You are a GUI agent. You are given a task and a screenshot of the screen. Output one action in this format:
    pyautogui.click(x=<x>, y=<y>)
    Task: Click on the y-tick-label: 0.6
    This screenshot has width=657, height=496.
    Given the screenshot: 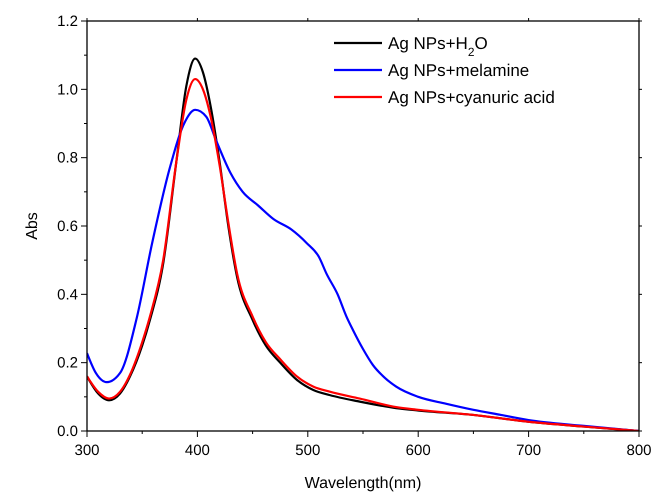 What is the action you would take?
    pyautogui.click(x=67, y=226)
    